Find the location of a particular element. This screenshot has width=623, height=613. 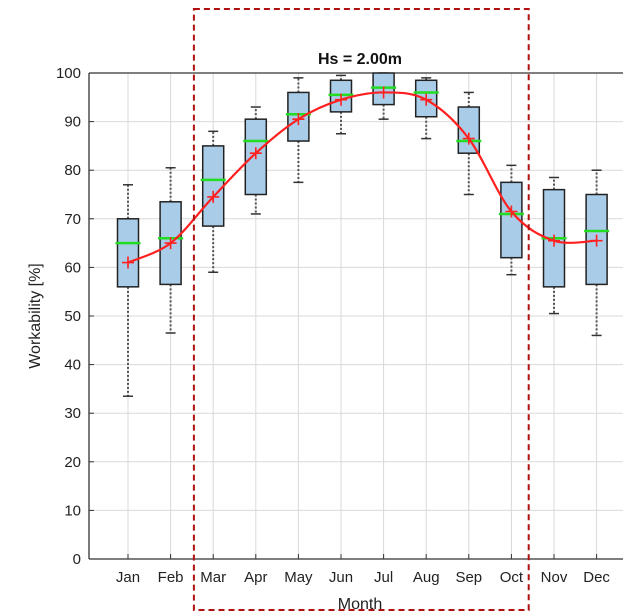

x-tick-label-dec: Dec is located at coordinates (596, 577).